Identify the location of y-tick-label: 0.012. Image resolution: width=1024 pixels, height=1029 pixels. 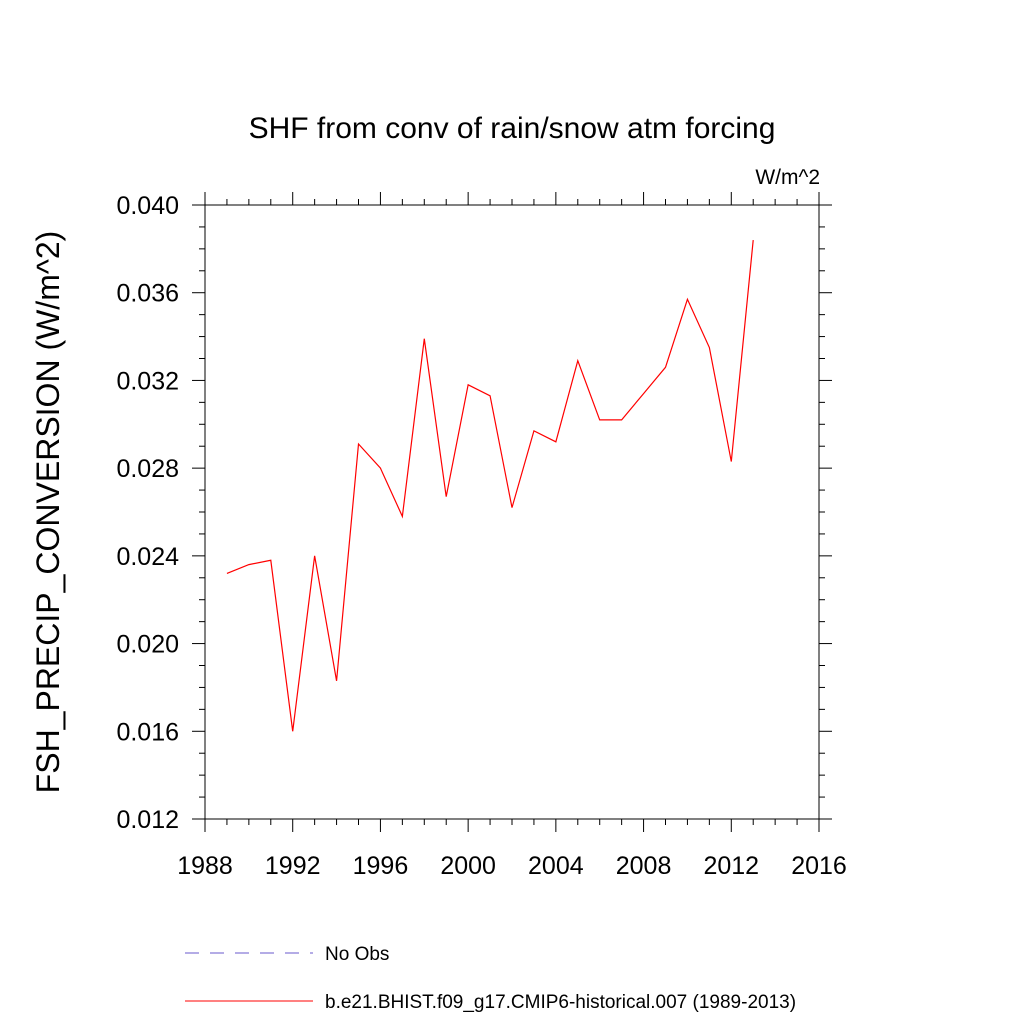
(147, 820).